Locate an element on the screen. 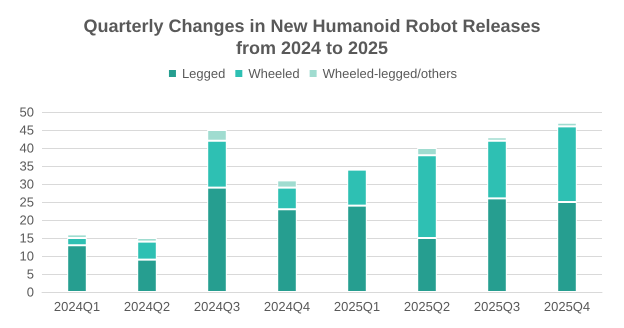  x-tick-label: 2025Q3 is located at coordinates (497, 306).